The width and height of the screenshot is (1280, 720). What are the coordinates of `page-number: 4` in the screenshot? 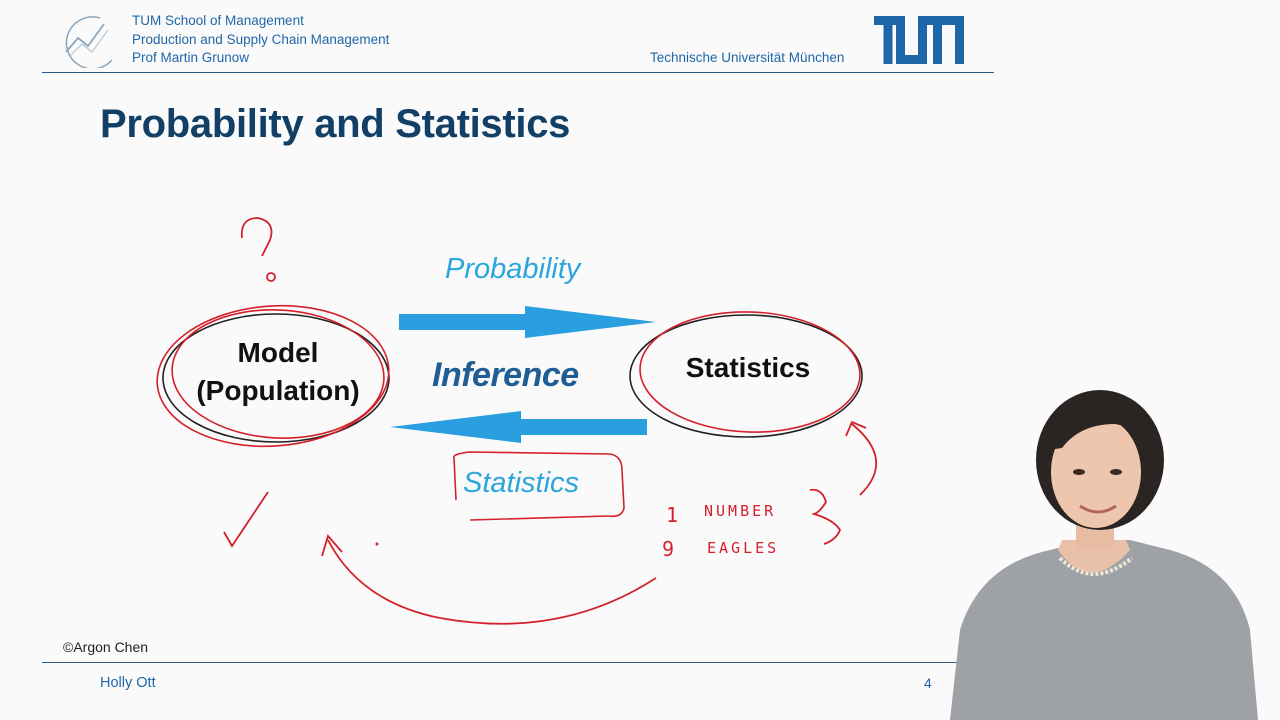 It's located at (928, 683).